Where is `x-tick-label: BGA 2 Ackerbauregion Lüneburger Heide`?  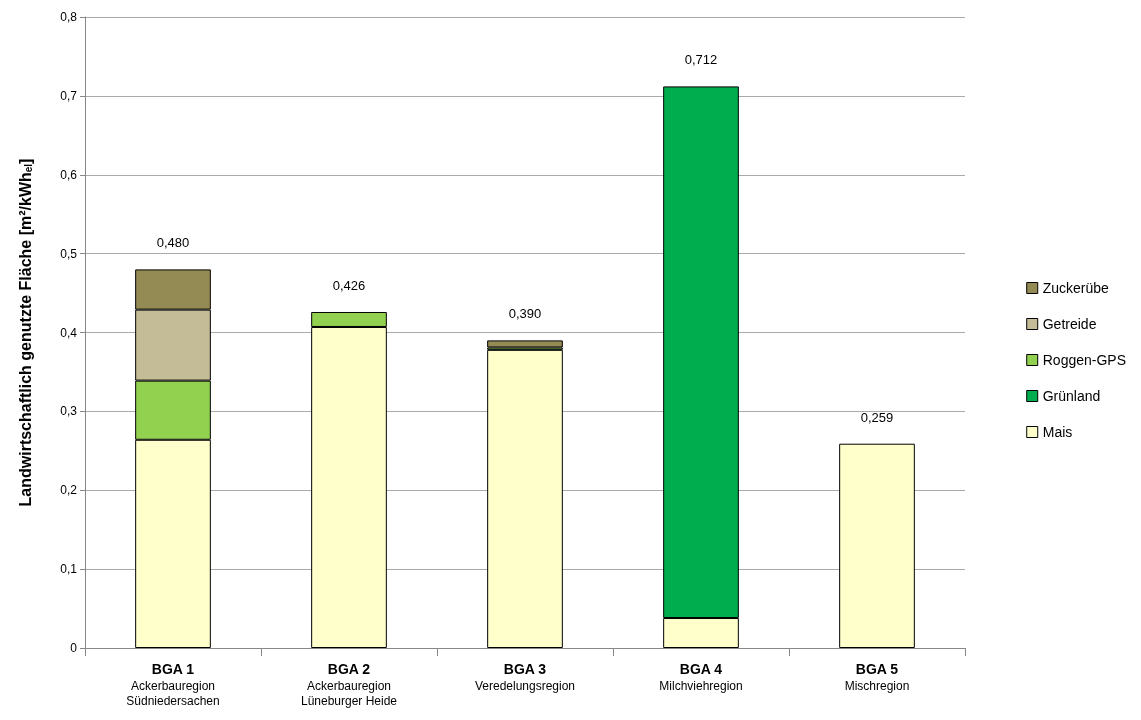 x-tick-label: BGA 2 Ackerbauregion Lüneburger Heide is located at coordinates (349, 684).